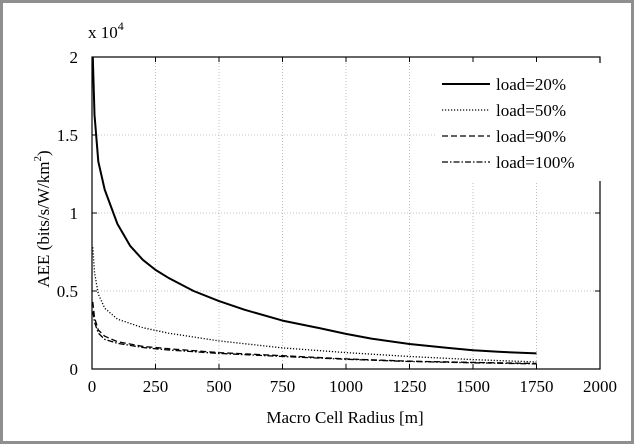 The height and width of the screenshot is (444, 634). Describe the element at coordinates (103, 32) in the screenshot. I see `y-multiplier-base: x 10` at that location.